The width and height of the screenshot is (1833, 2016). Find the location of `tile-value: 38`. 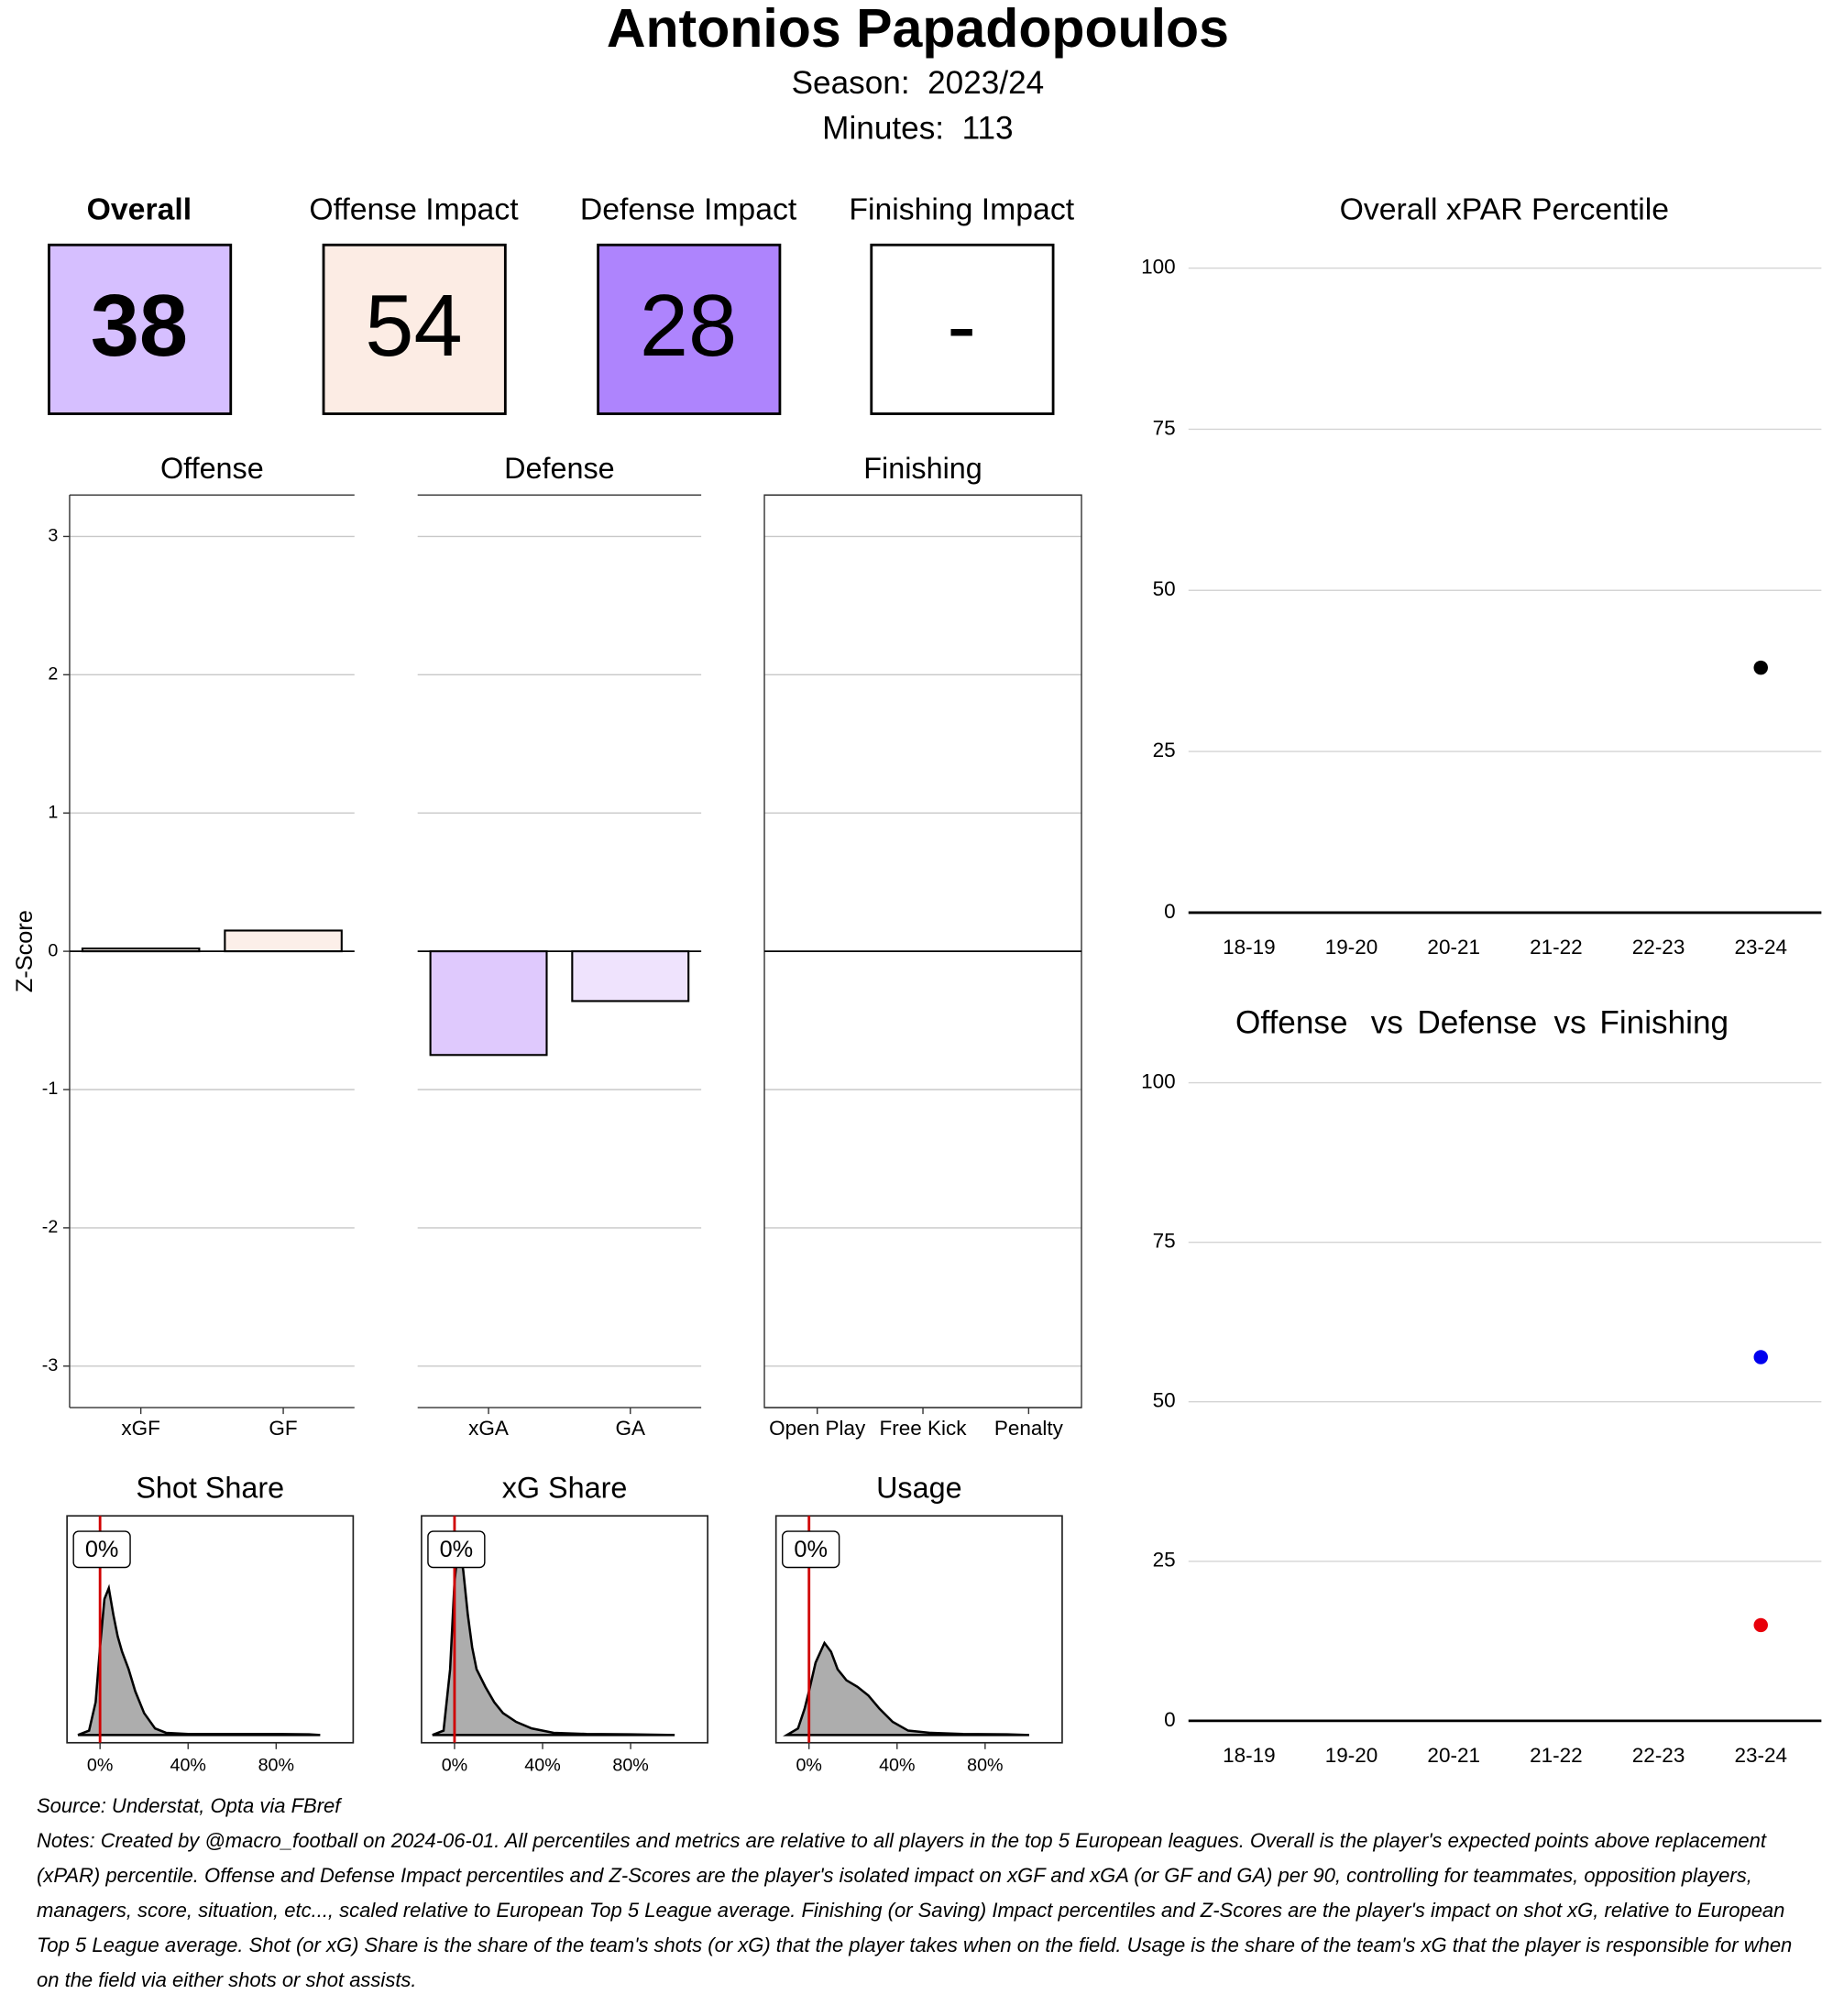

tile-value: 38 is located at coordinates (139, 326).